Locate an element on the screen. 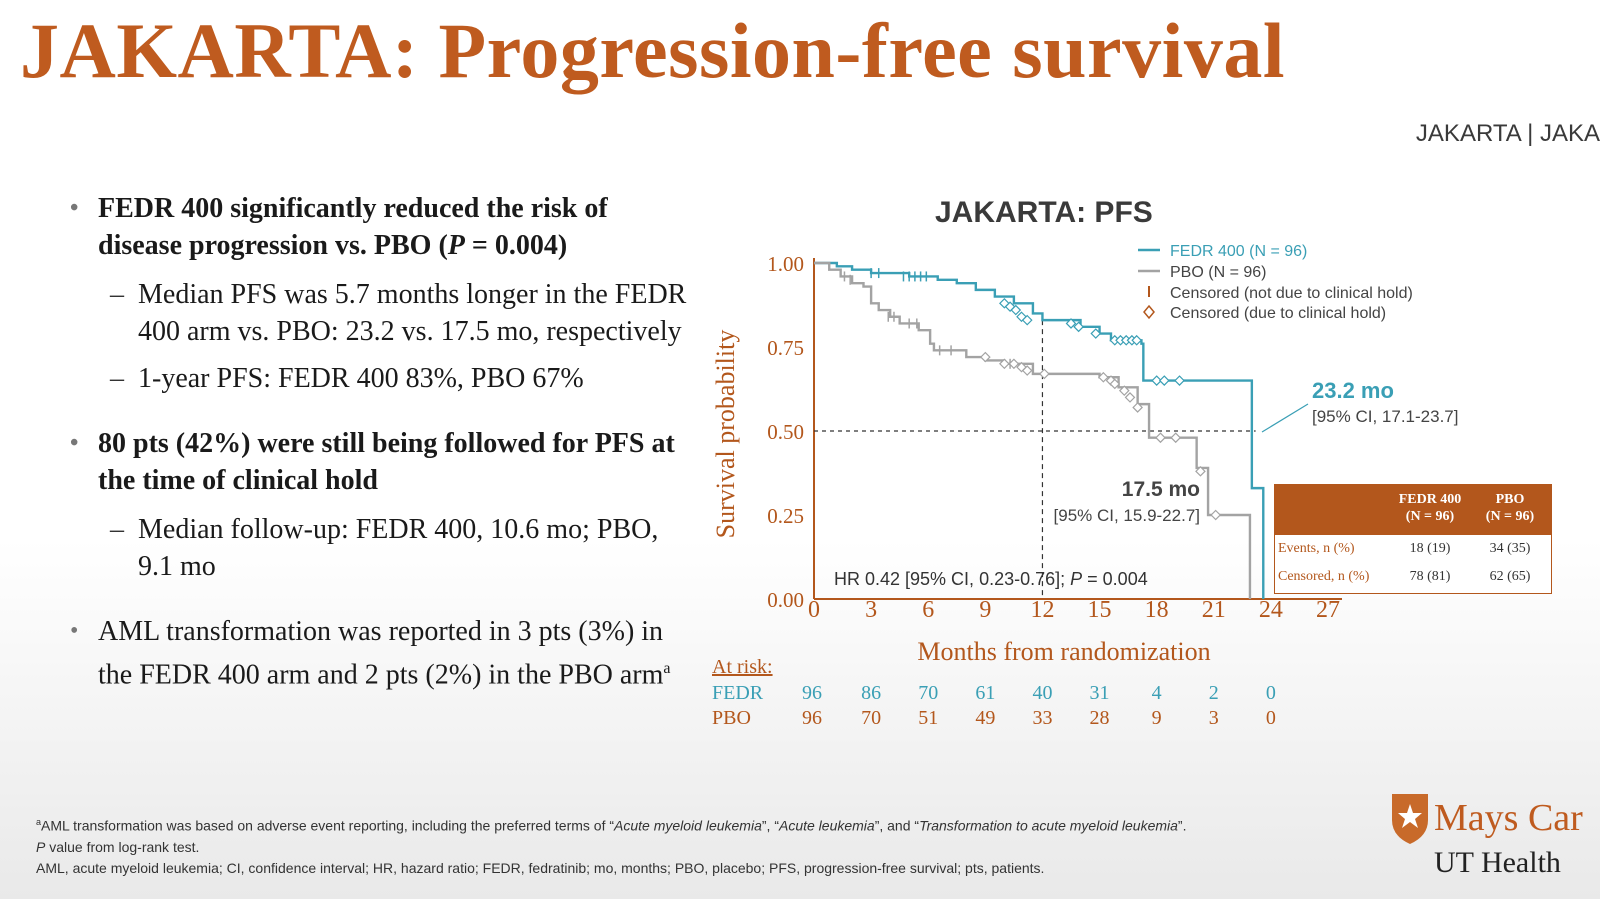 This screenshot has width=1600, height=899. bullet-3-footnote-mark: a is located at coordinates (667, 668).